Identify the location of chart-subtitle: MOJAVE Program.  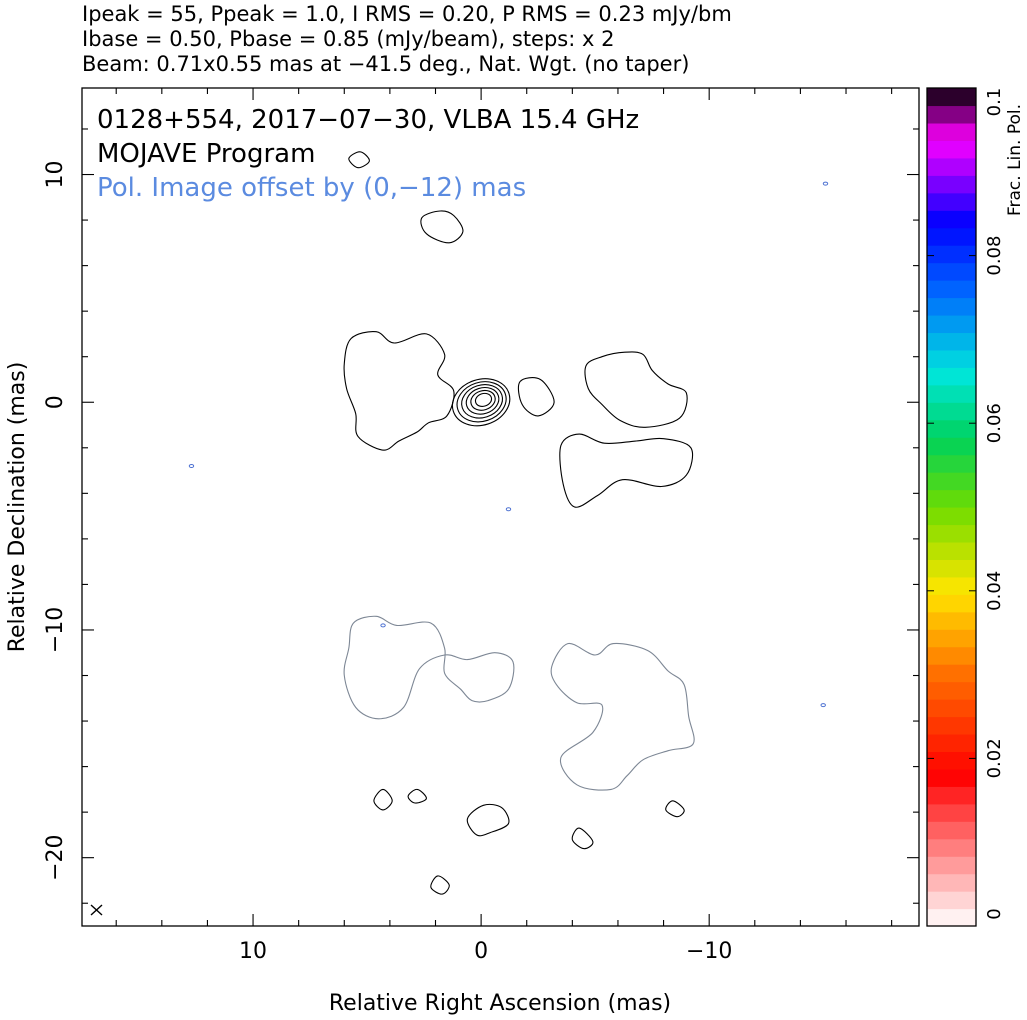
(206, 154).